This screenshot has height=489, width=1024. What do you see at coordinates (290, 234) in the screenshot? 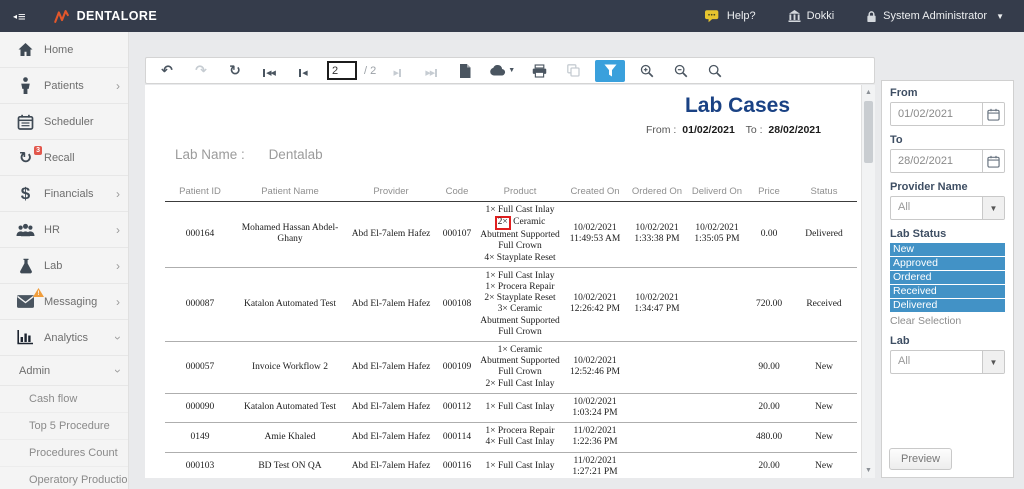
I see `cell-patient-name: Mohamed Hassan Abdel-Ghany` at bounding box center [290, 234].